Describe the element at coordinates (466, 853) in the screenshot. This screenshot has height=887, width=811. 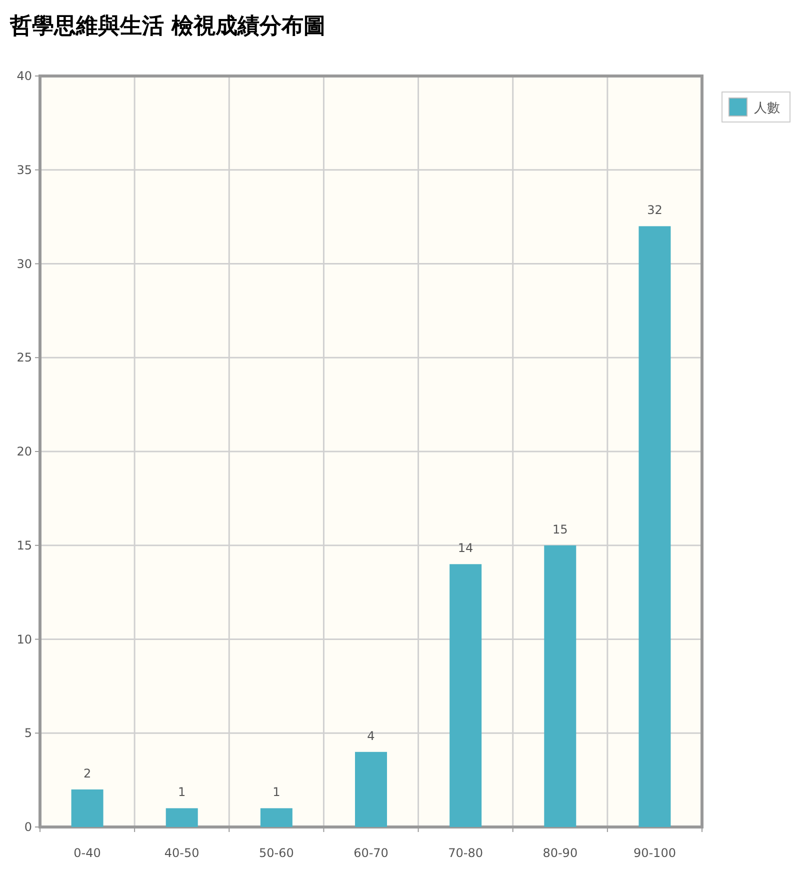
I see `x-tick-label: 70-80` at that location.